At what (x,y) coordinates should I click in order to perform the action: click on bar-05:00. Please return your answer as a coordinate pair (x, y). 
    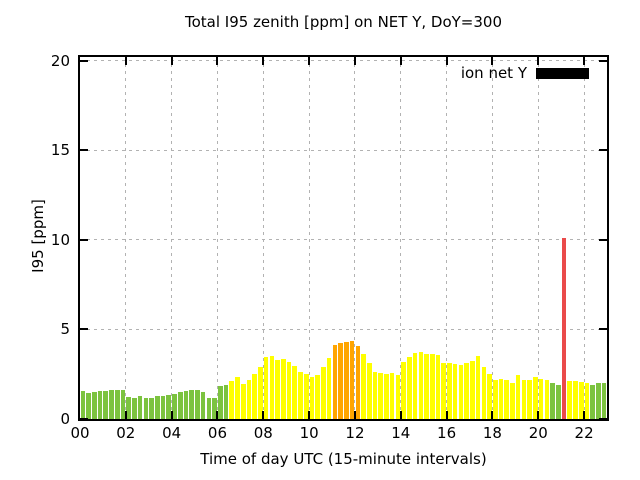
    Looking at the image, I should click on (197, 404).